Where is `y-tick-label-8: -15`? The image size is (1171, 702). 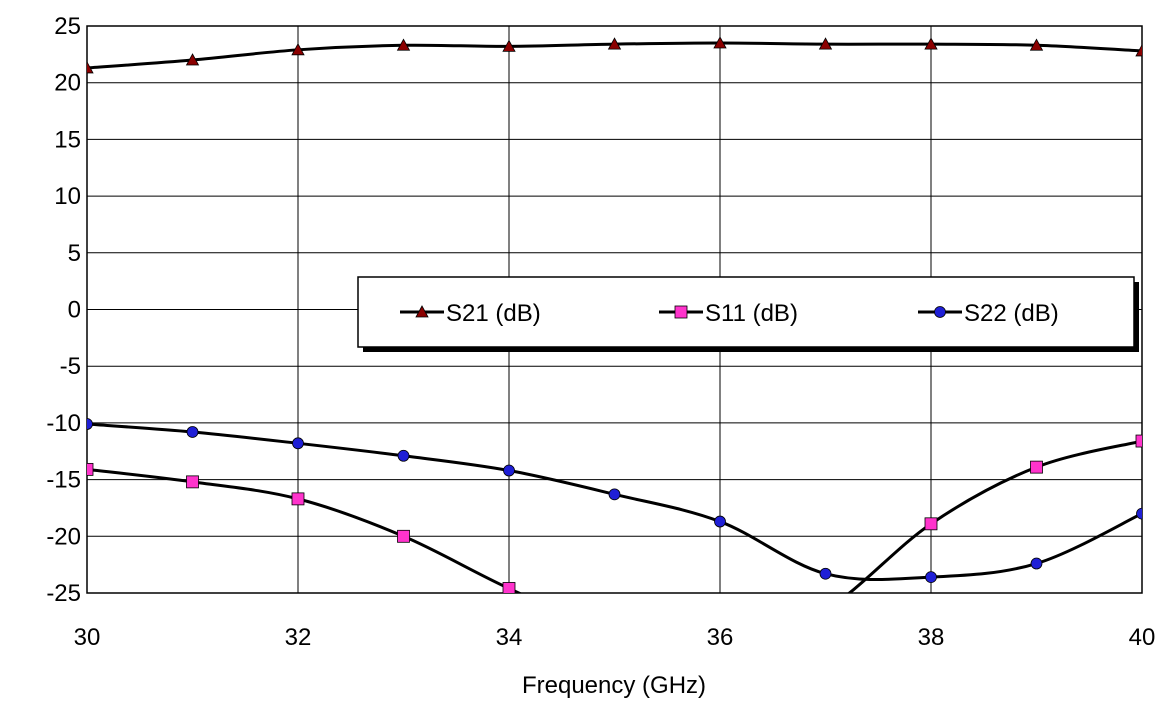
y-tick-label-8: -15 is located at coordinates (63, 480).